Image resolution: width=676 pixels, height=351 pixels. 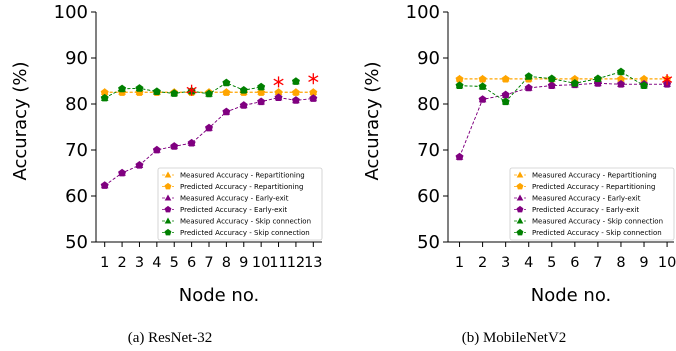 What do you see at coordinates (170, 338) in the screenshot?
I see `figure-caption: (a) ResNet-32` at bounding box center [170, 338].